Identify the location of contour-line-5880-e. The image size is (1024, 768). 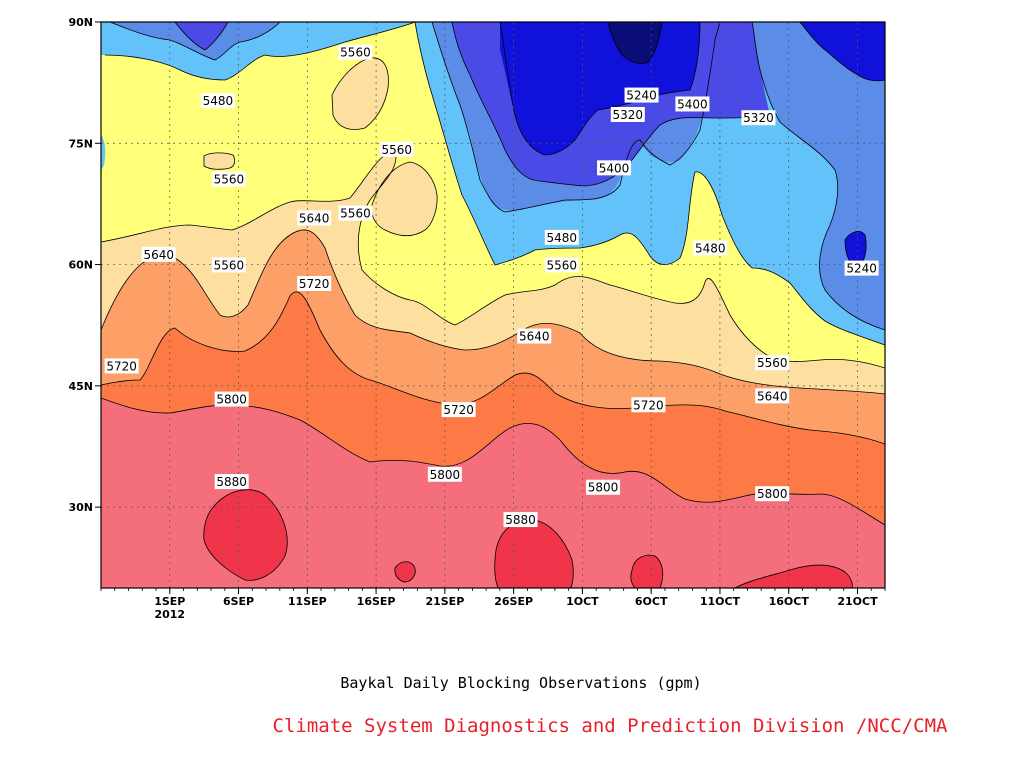
(793, 576).